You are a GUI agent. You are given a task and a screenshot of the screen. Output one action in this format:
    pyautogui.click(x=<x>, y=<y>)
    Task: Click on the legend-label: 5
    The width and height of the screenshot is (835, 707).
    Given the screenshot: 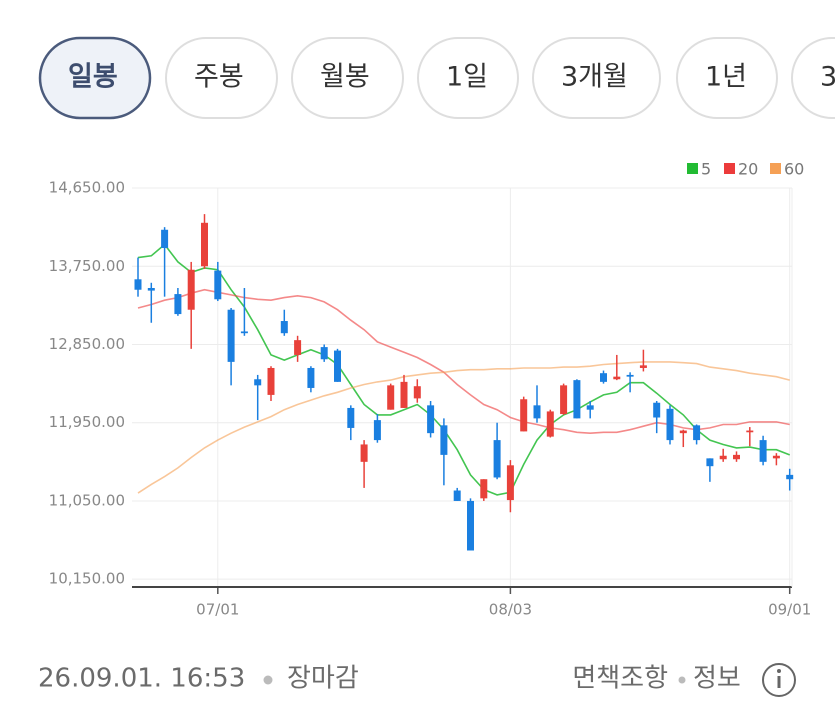 What is the action you would take?
    pyautogui.click(x=706, y=169)
    